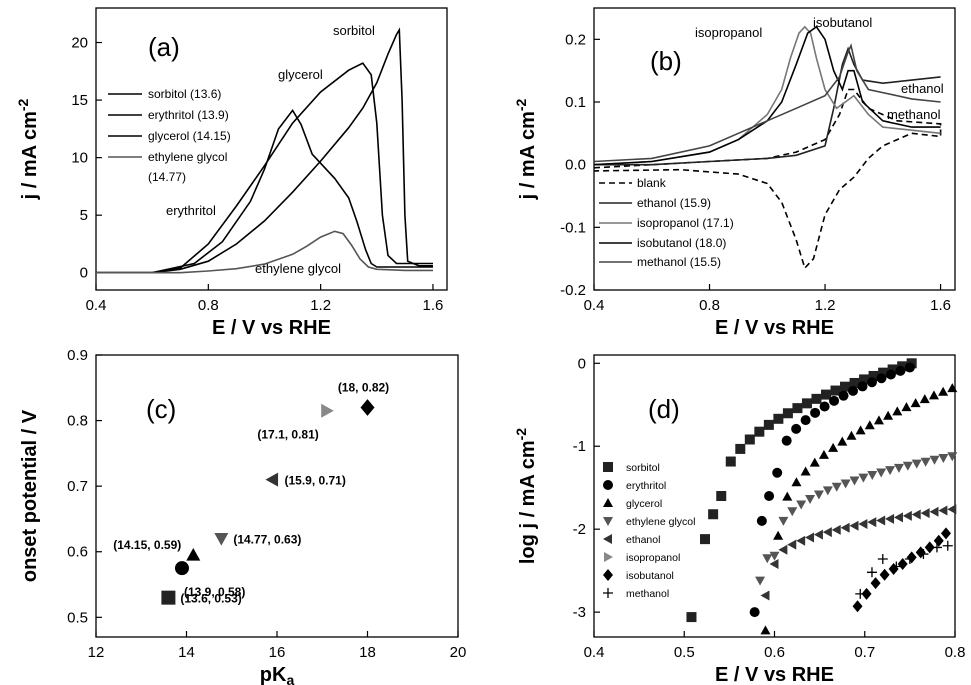 The image size is (971, 685). Describe the element at coordinates (674, 203) in the screenshot. I see `legend-label: ethanol (15.9)` at that location.